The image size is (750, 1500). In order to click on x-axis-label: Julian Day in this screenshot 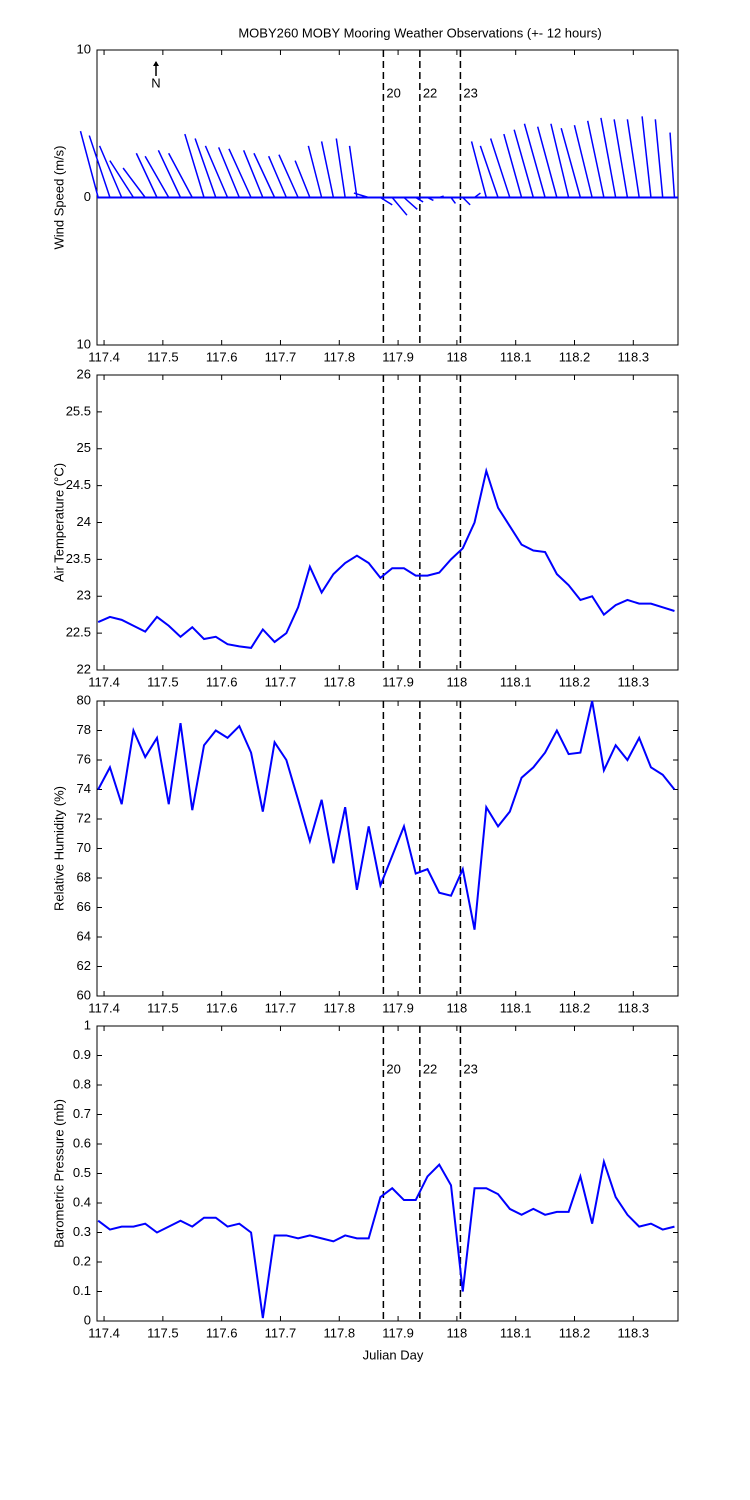, I will do `click(393, 1354)`.